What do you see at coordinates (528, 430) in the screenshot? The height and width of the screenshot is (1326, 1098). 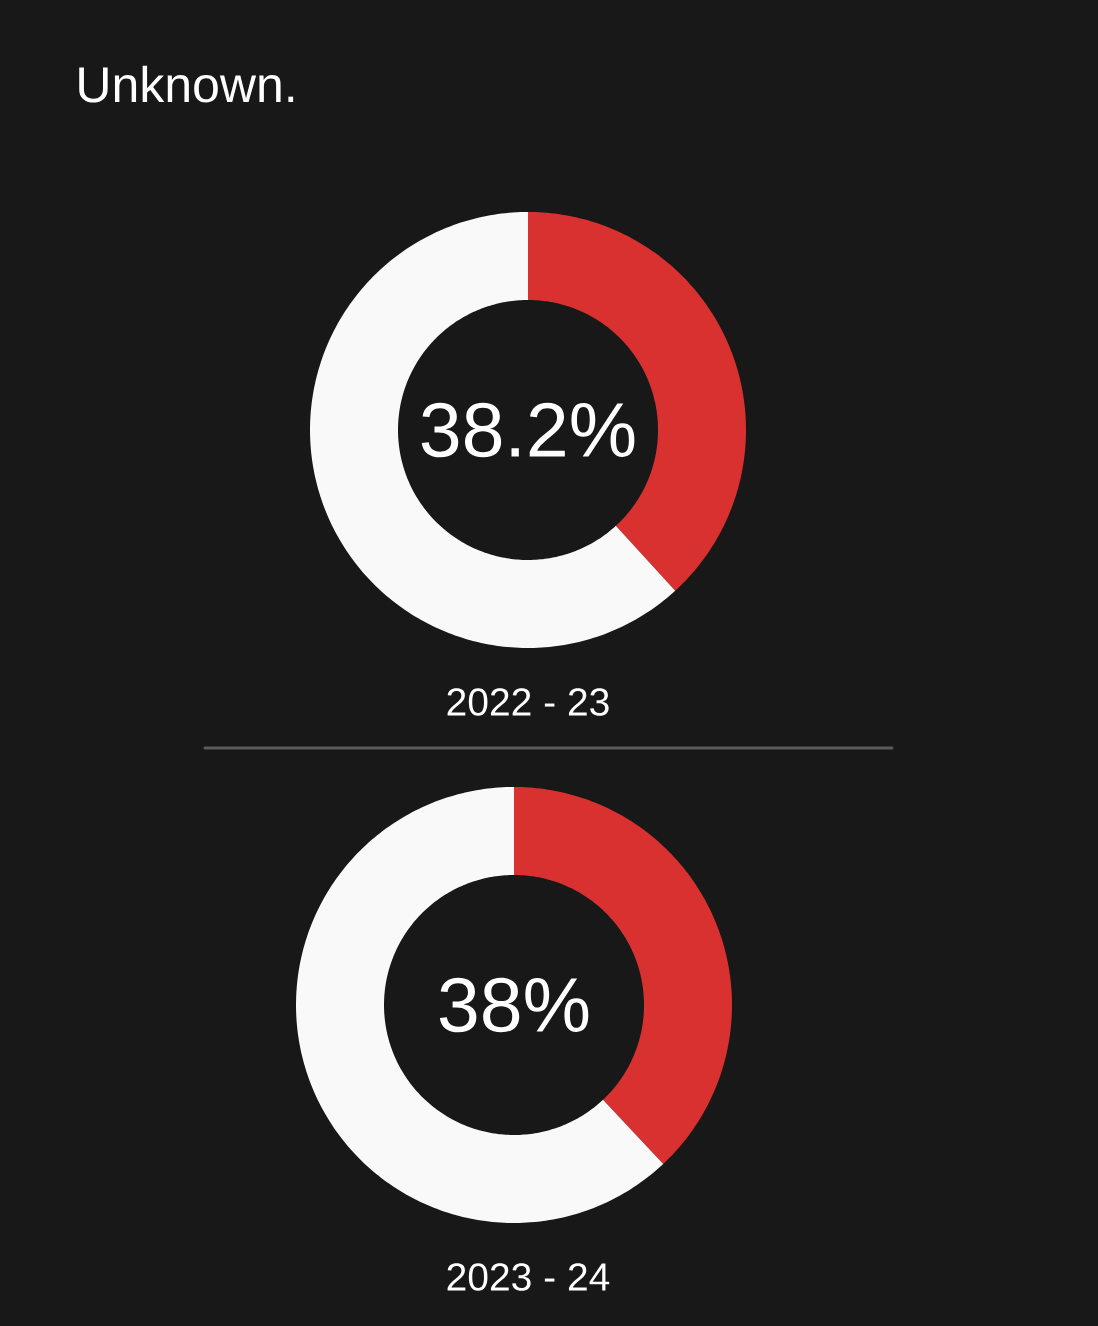 I see `data-label: 38.2%` at bounding box center [528, 430].